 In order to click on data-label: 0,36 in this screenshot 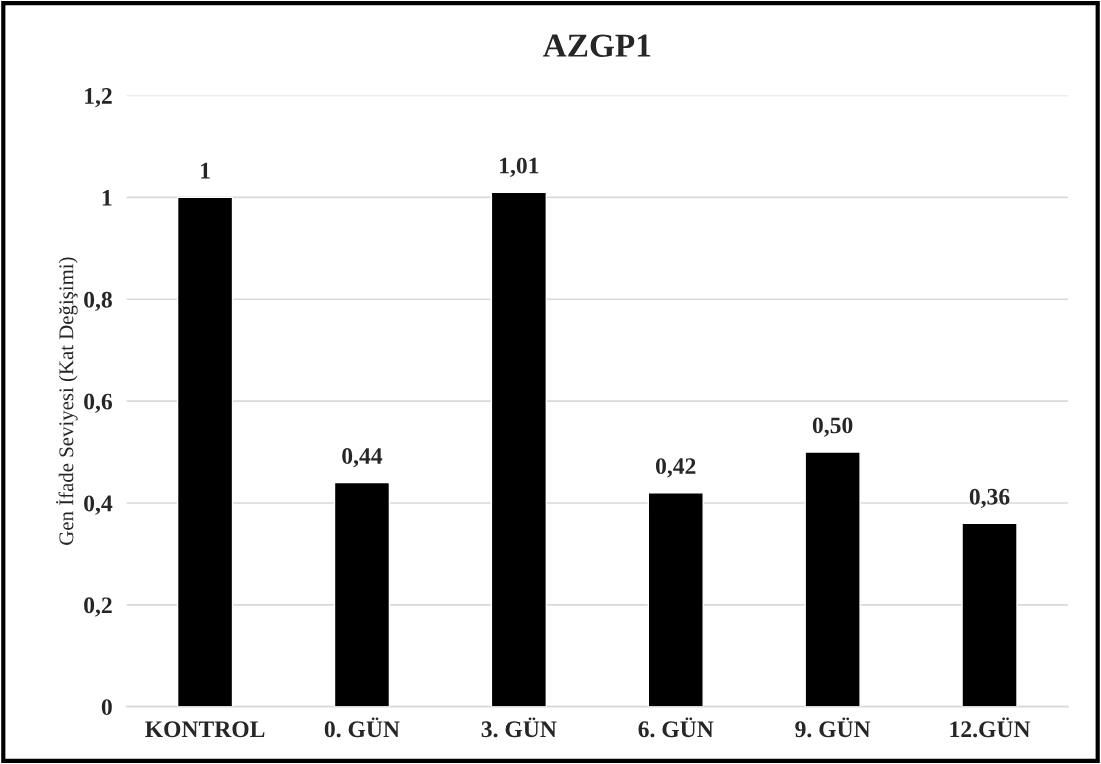, I will do `click(989, 498)`.